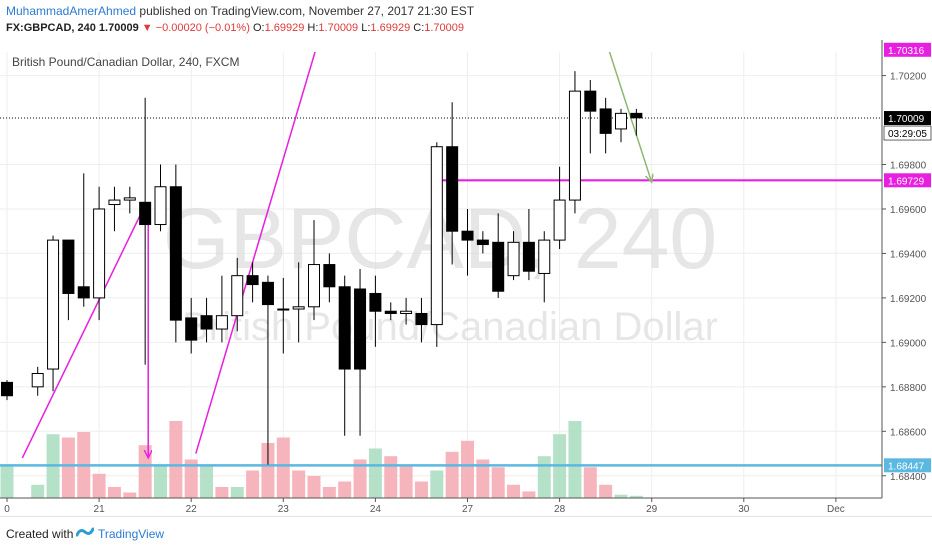 The width and height of the screenshot is (932, 551). I want to click on plot-top-margin, so click(441, 46).